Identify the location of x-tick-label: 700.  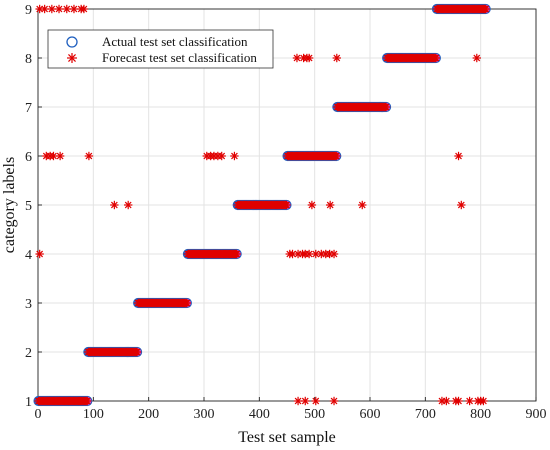
(425, 414).